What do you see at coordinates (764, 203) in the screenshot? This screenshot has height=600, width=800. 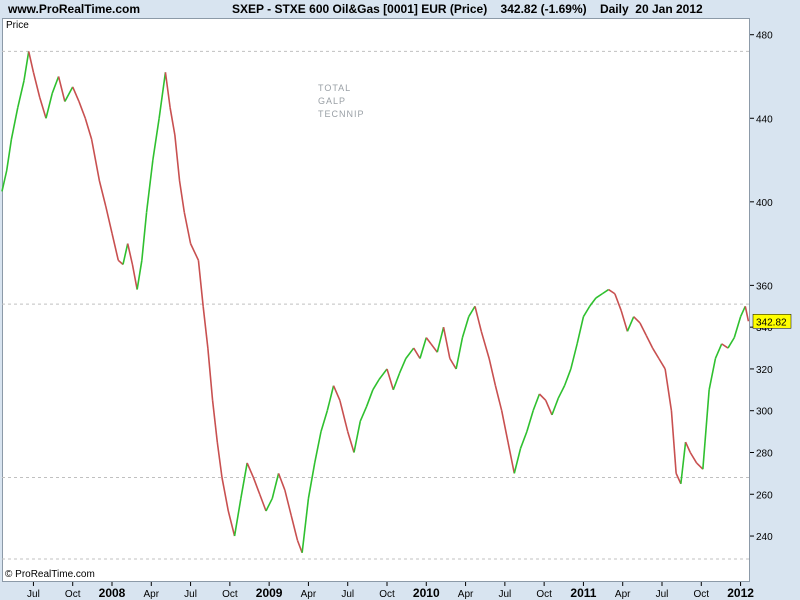 I see `y-tick-label: 400` at bounding box center [764, 203].